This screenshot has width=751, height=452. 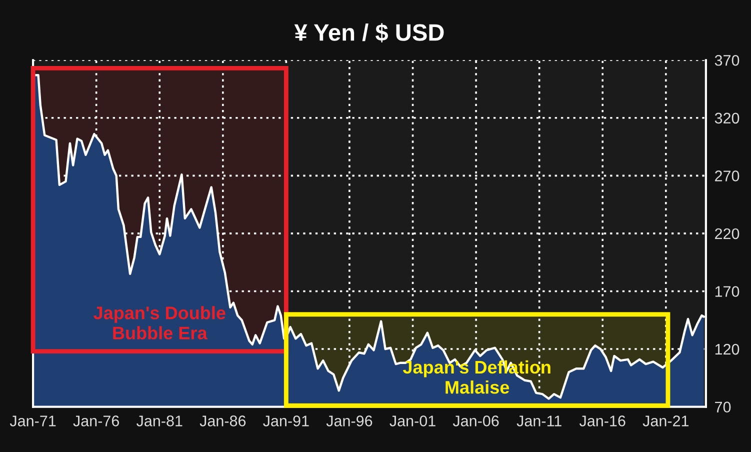 What do you see at coordinates (727, 234) in the screenshot?
I see `y-tick-label: 220` at bounding box center [727, 234].